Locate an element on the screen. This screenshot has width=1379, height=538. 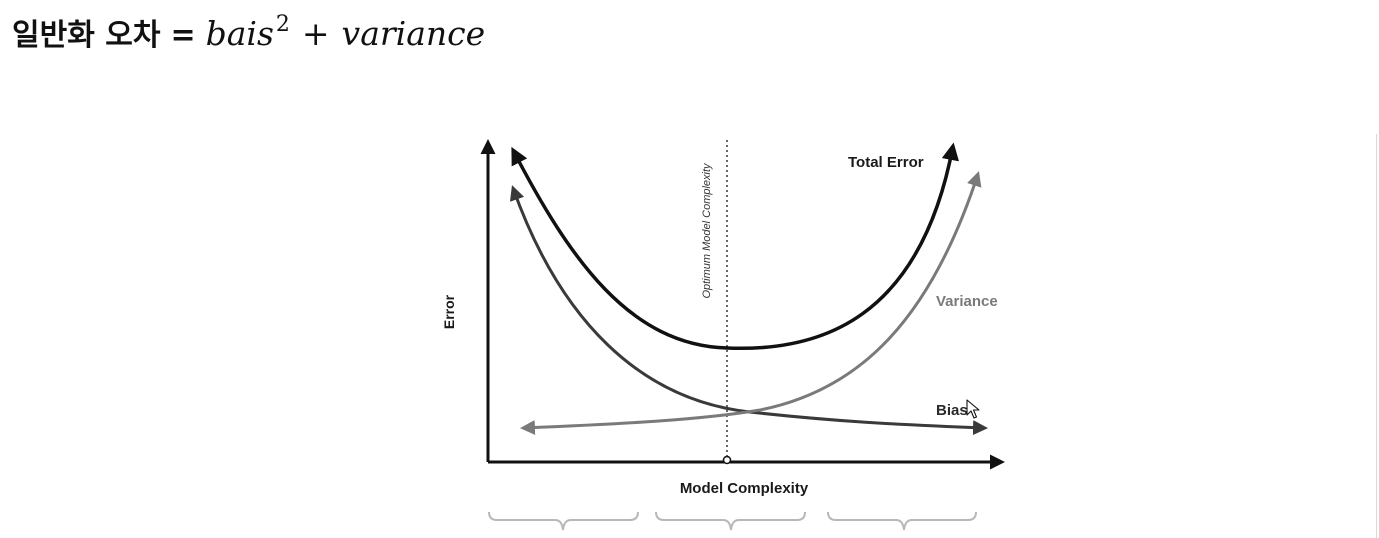
bracket-right is located at coordinates (902, 521).